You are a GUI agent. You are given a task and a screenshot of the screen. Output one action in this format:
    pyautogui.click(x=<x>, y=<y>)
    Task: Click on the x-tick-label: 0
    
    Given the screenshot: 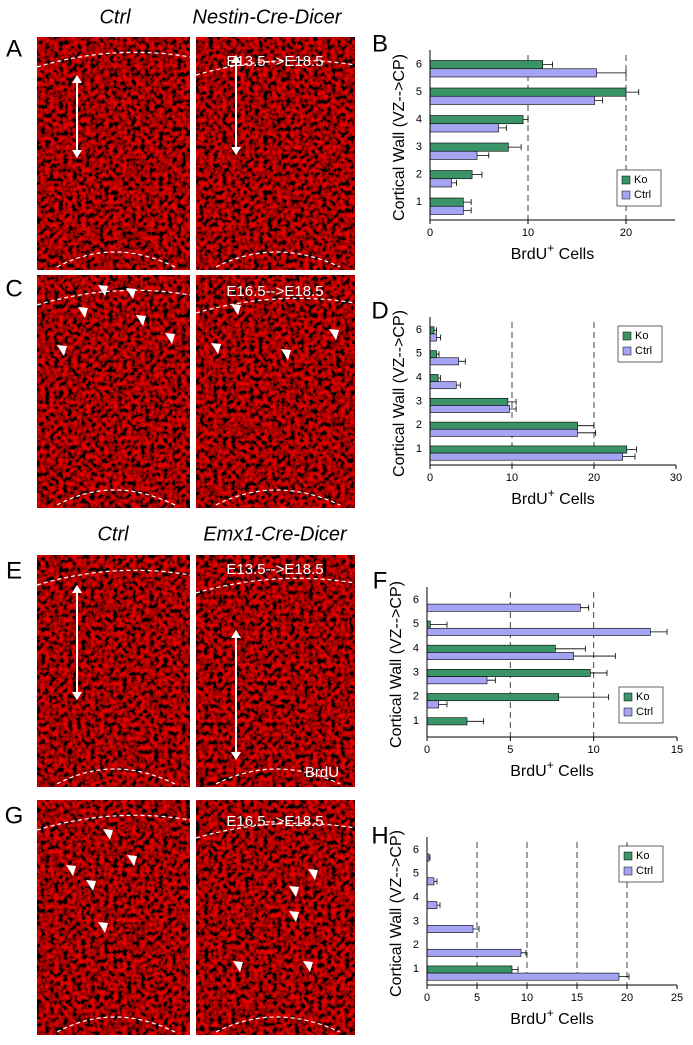 What is the action you would take?
    pyautogui.click(x=427, y=998)
    